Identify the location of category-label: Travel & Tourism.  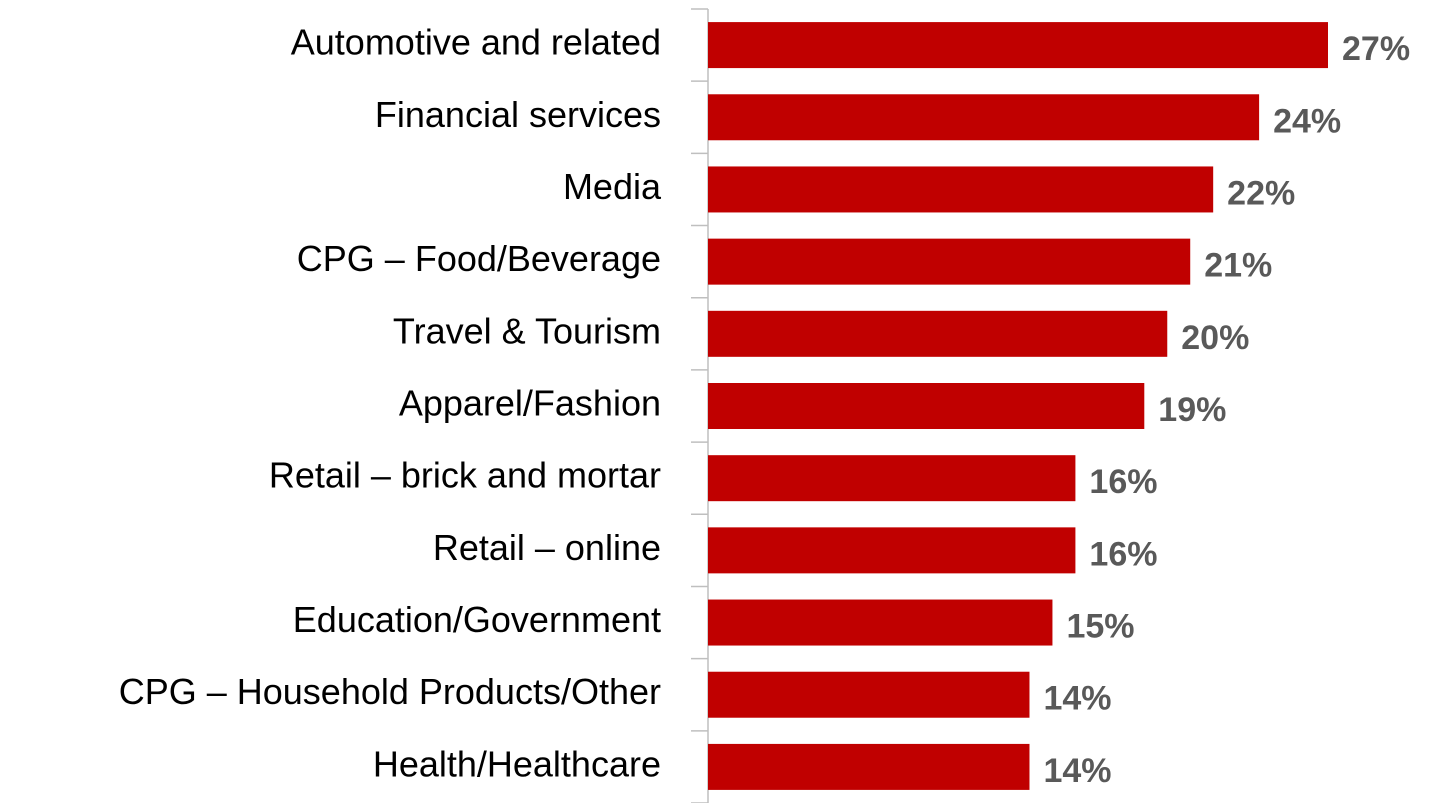
(527, 330).